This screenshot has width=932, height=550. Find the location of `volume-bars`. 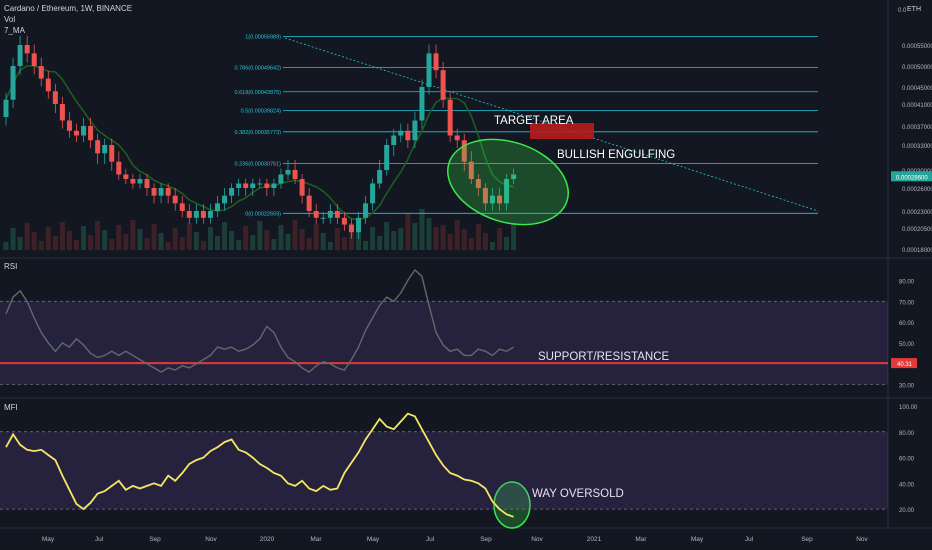

volume-bars is located at coordinates (260, 229).